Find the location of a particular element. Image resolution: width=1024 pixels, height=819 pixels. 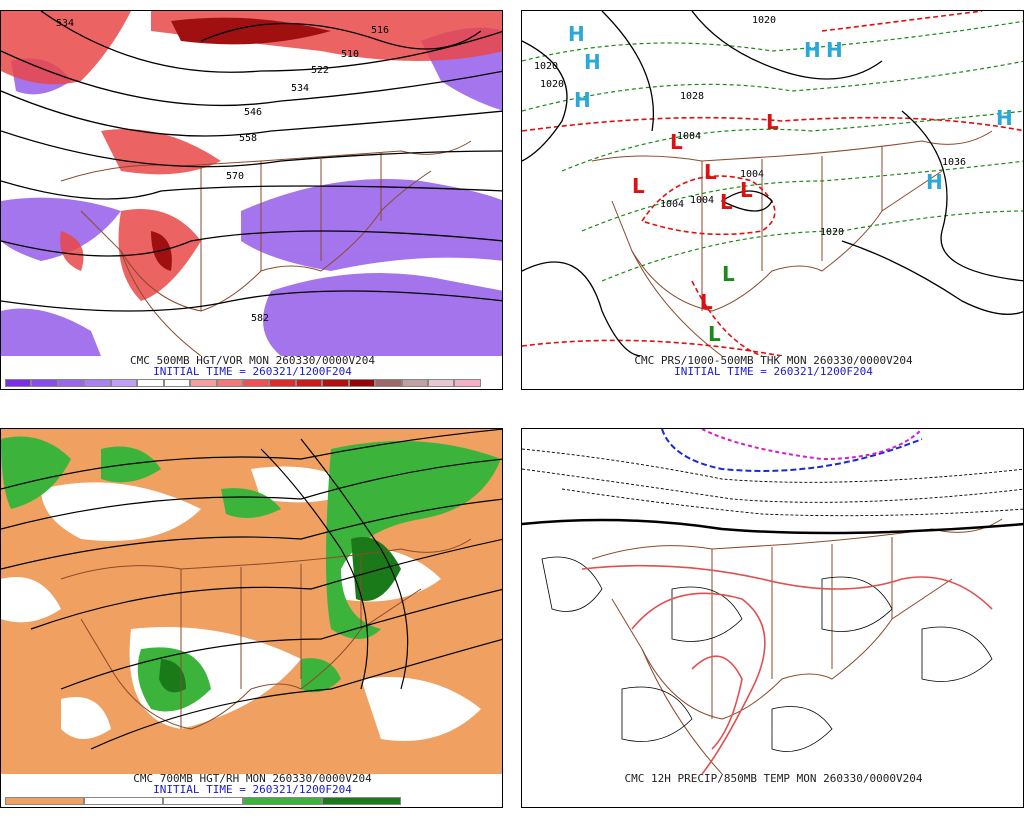

precip-contours is located at coordinates (767, 654).